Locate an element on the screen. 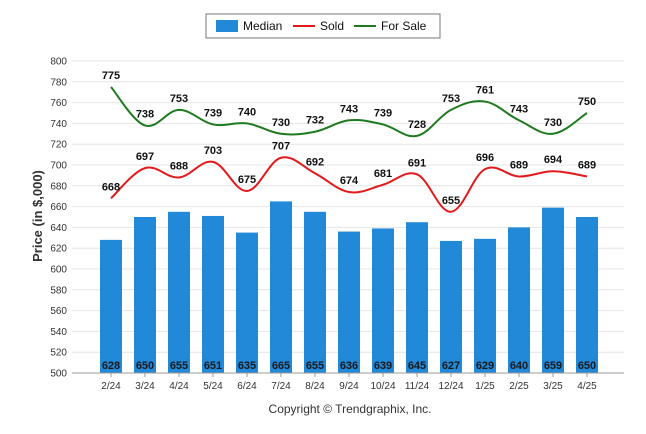  sold-data-label: 681 is located at coordinates (383, 174).